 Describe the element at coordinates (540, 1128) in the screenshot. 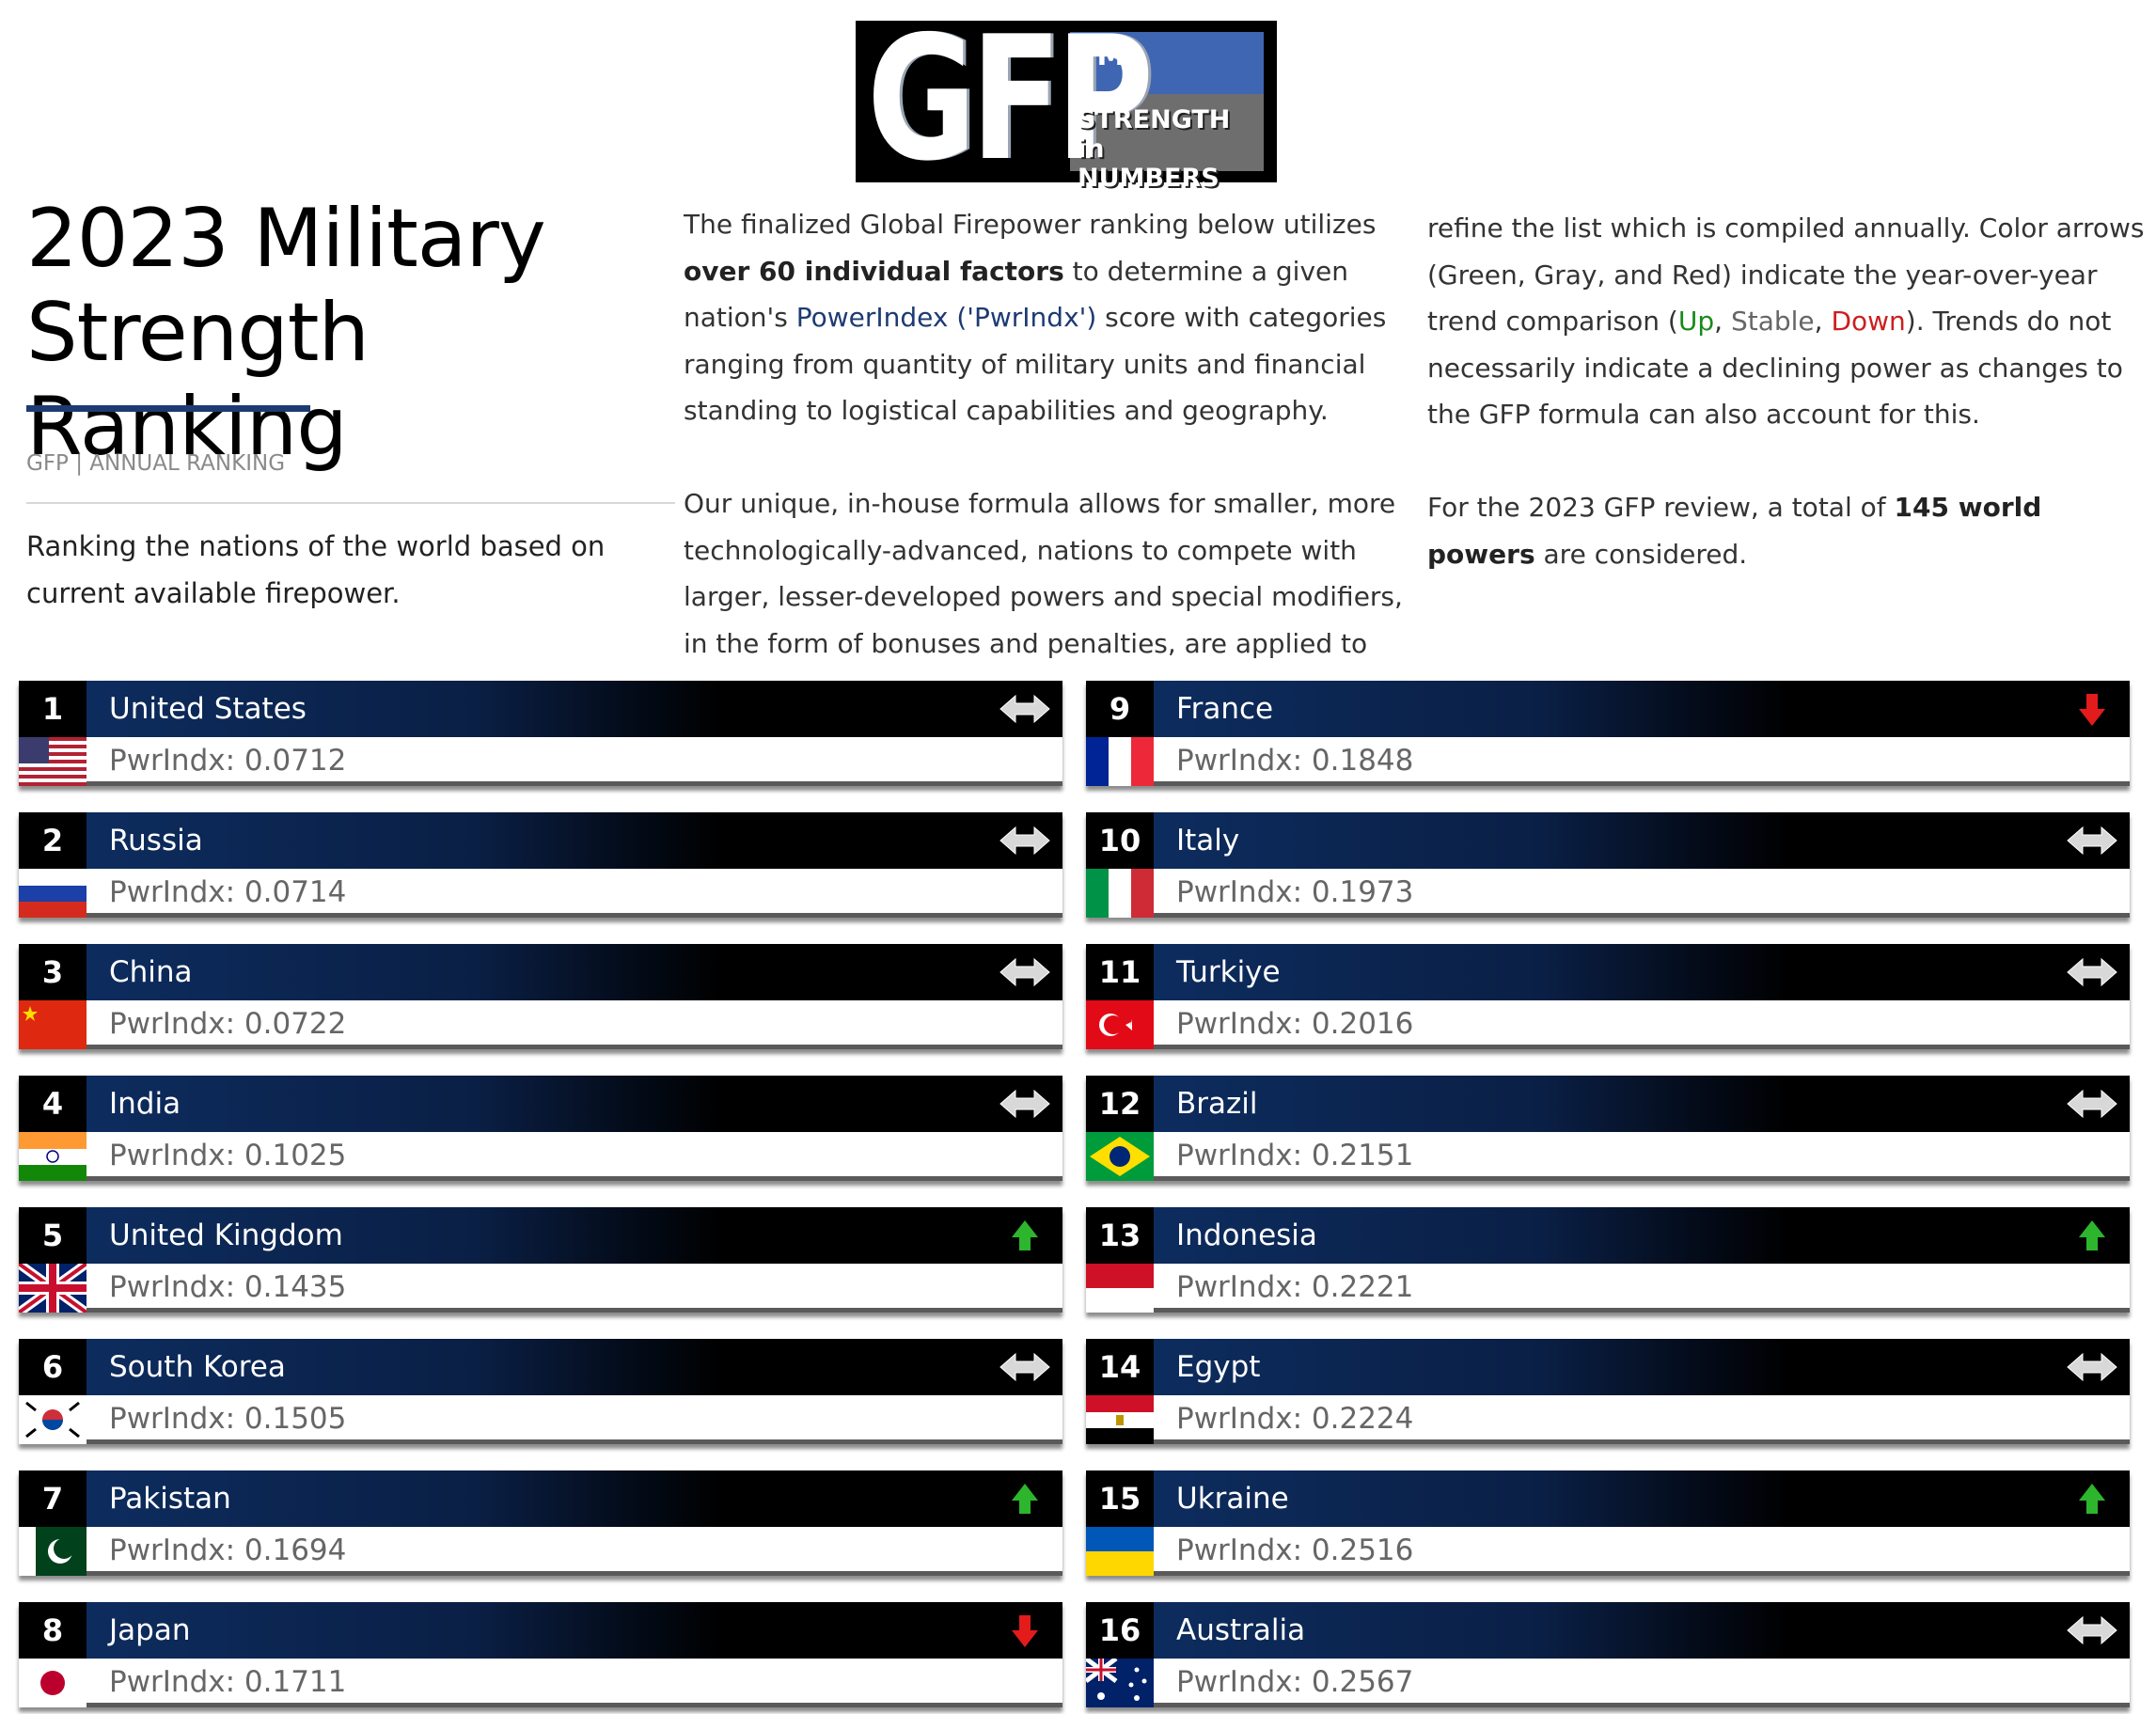

I see `ranking-card: 4 India PwrIndx: 0.1025` at that location.